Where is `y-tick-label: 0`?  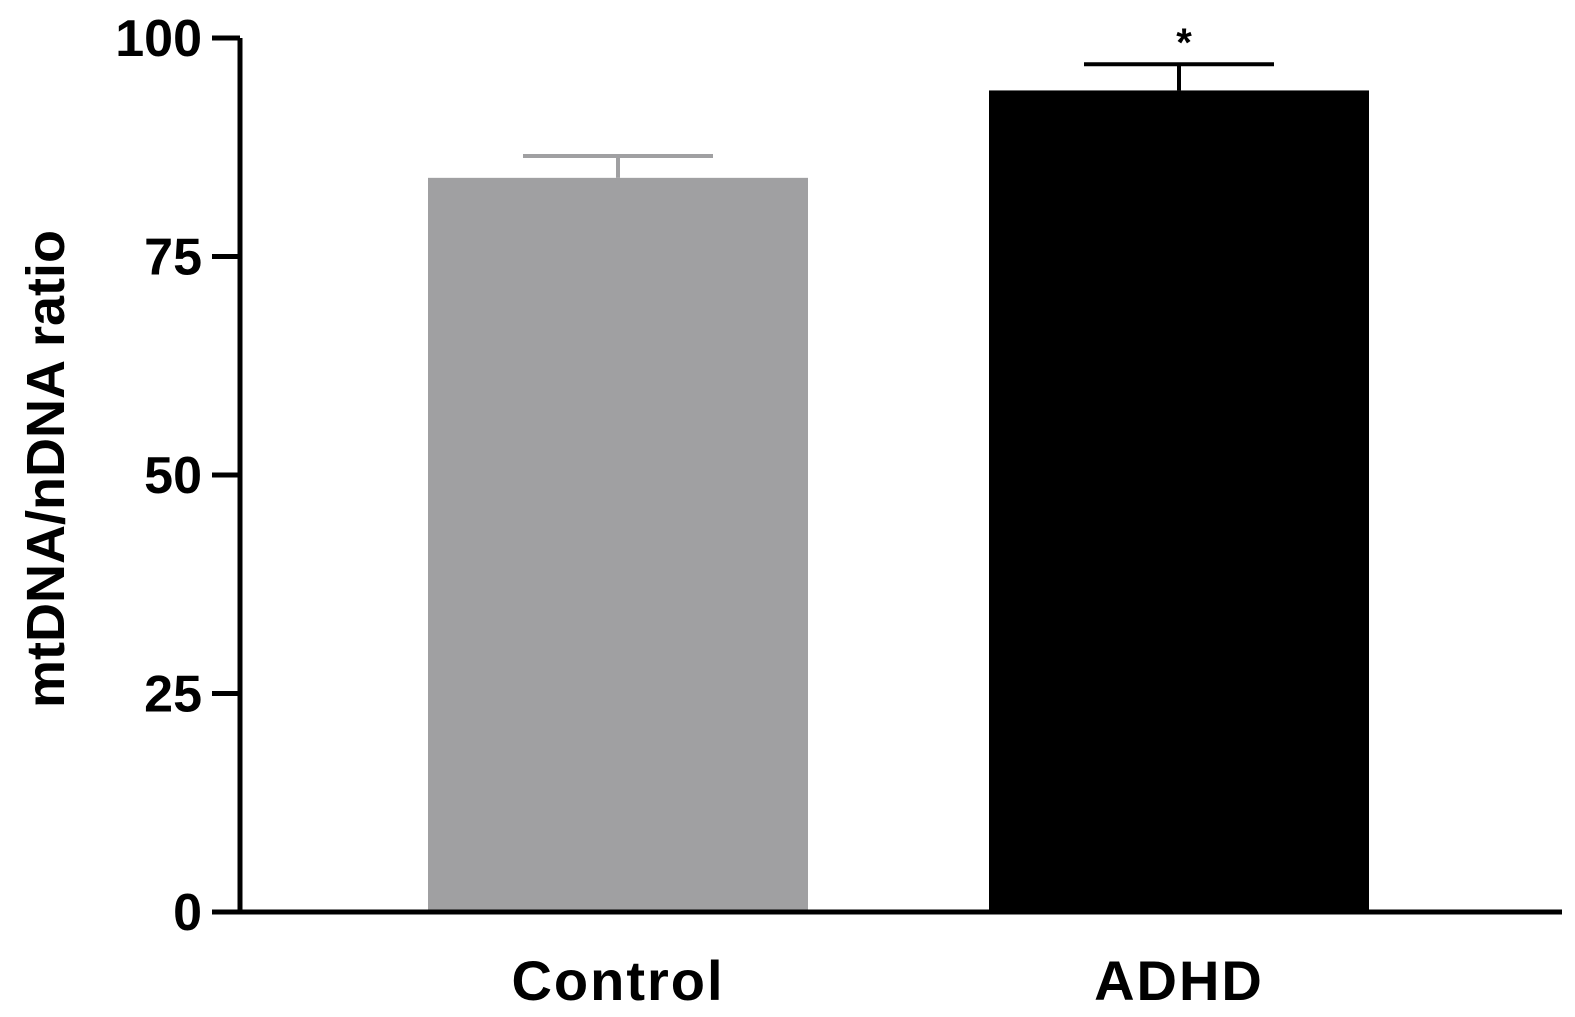
y-tick-label: 0 is located at coordinates (187, 913).